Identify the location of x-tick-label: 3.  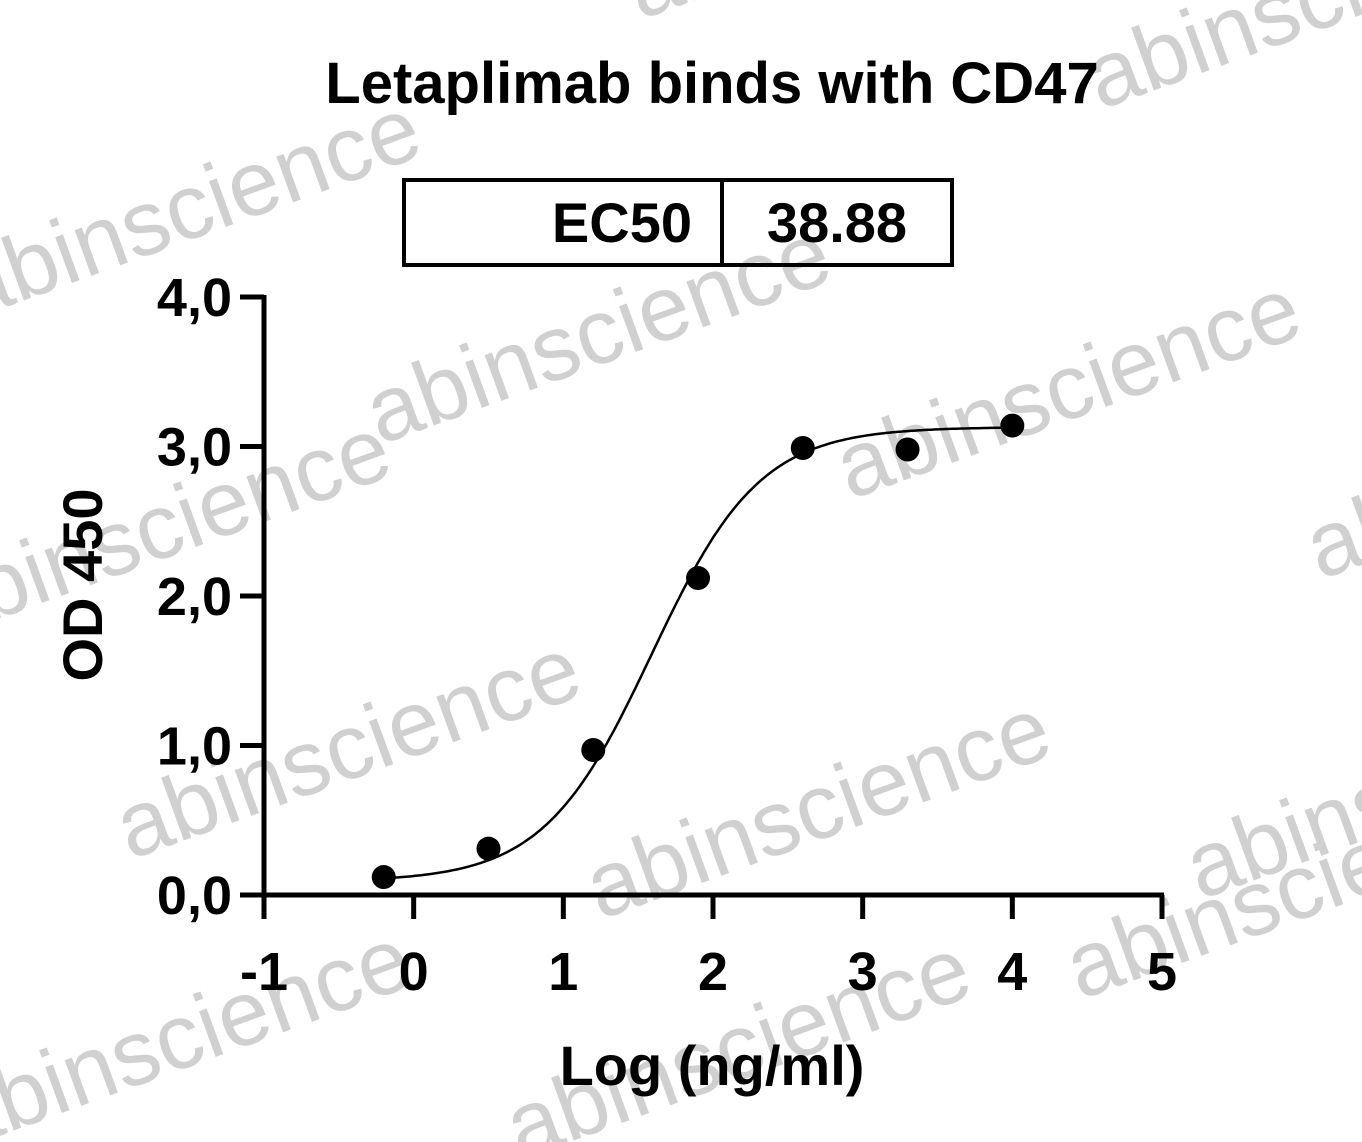
(863, 972).